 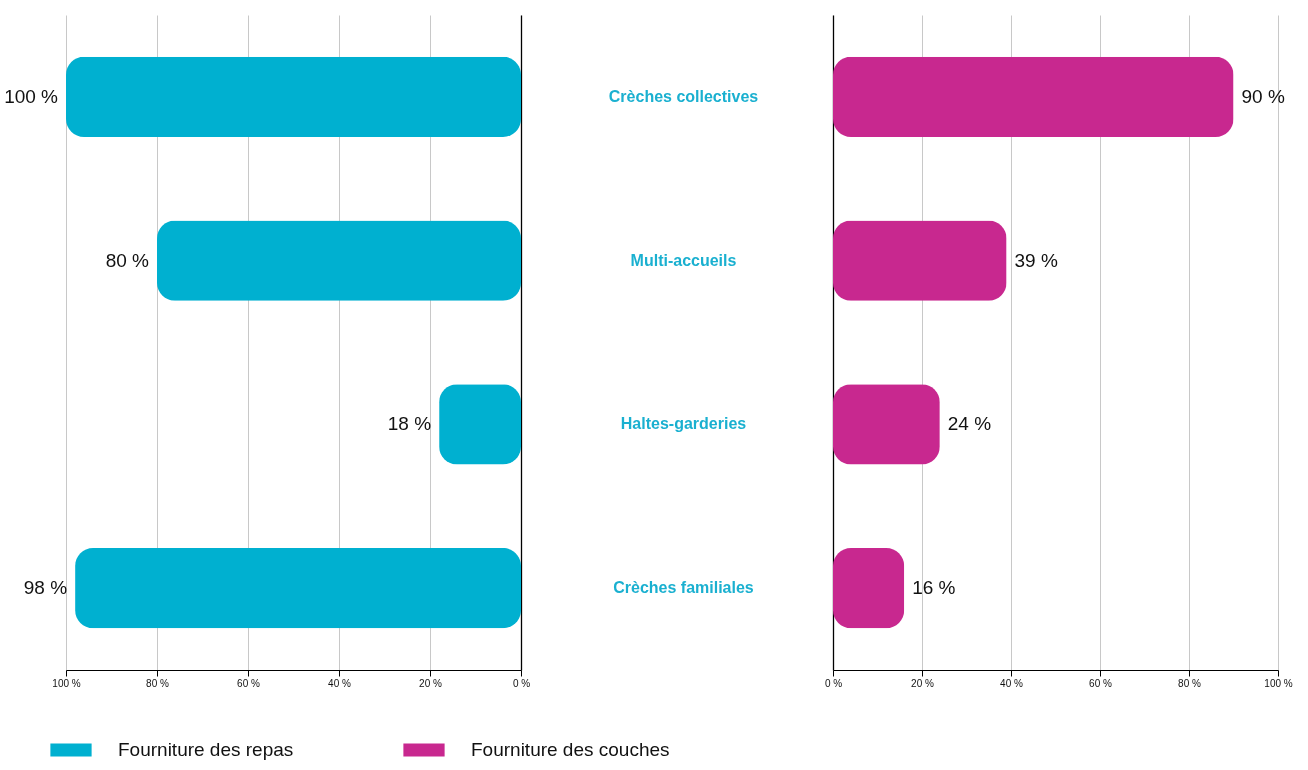 I want to click on data-label: 18 %, so click(x=409, y=424).